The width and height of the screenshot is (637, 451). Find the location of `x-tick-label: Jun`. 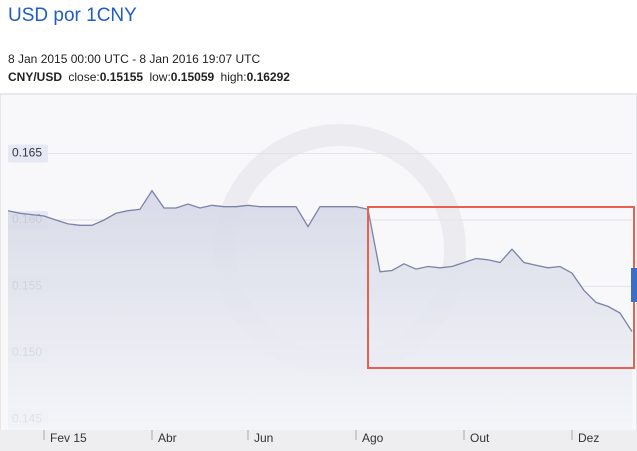

x-tick-label: Jun is located at coordinates (263, 438).